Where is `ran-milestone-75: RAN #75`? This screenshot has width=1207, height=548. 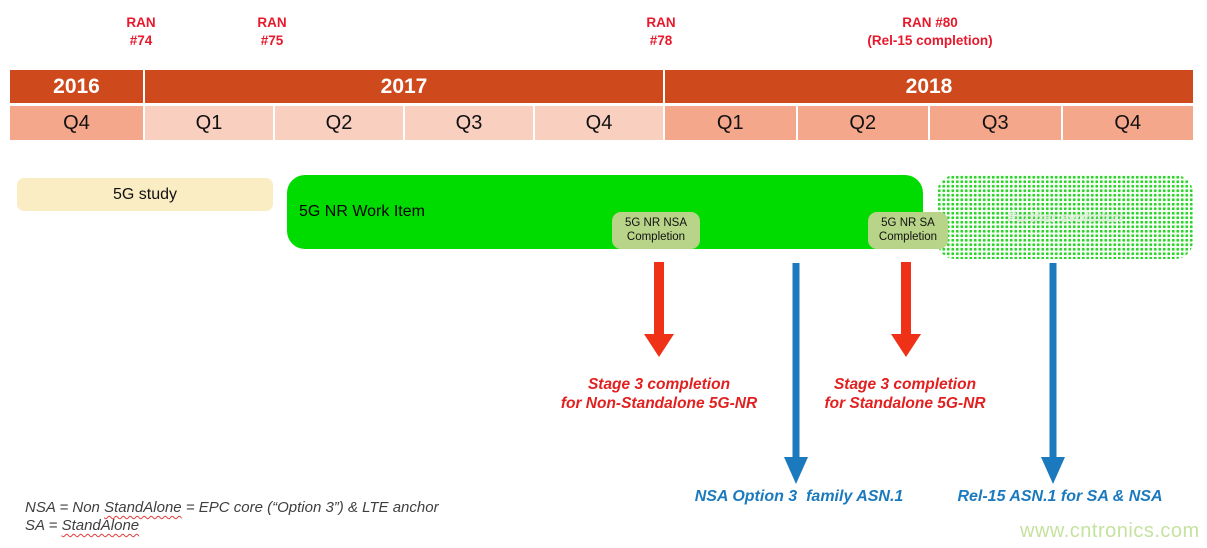 ran-milestone-75: RAN #75 is located at coordinates (271, 32).